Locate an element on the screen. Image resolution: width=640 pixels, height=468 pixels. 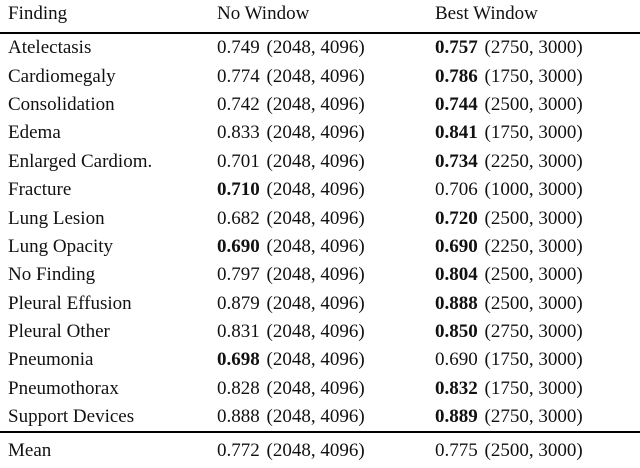
best-window-cell: 0.832 (1750, 3000) is located at coordinates (537, 389).